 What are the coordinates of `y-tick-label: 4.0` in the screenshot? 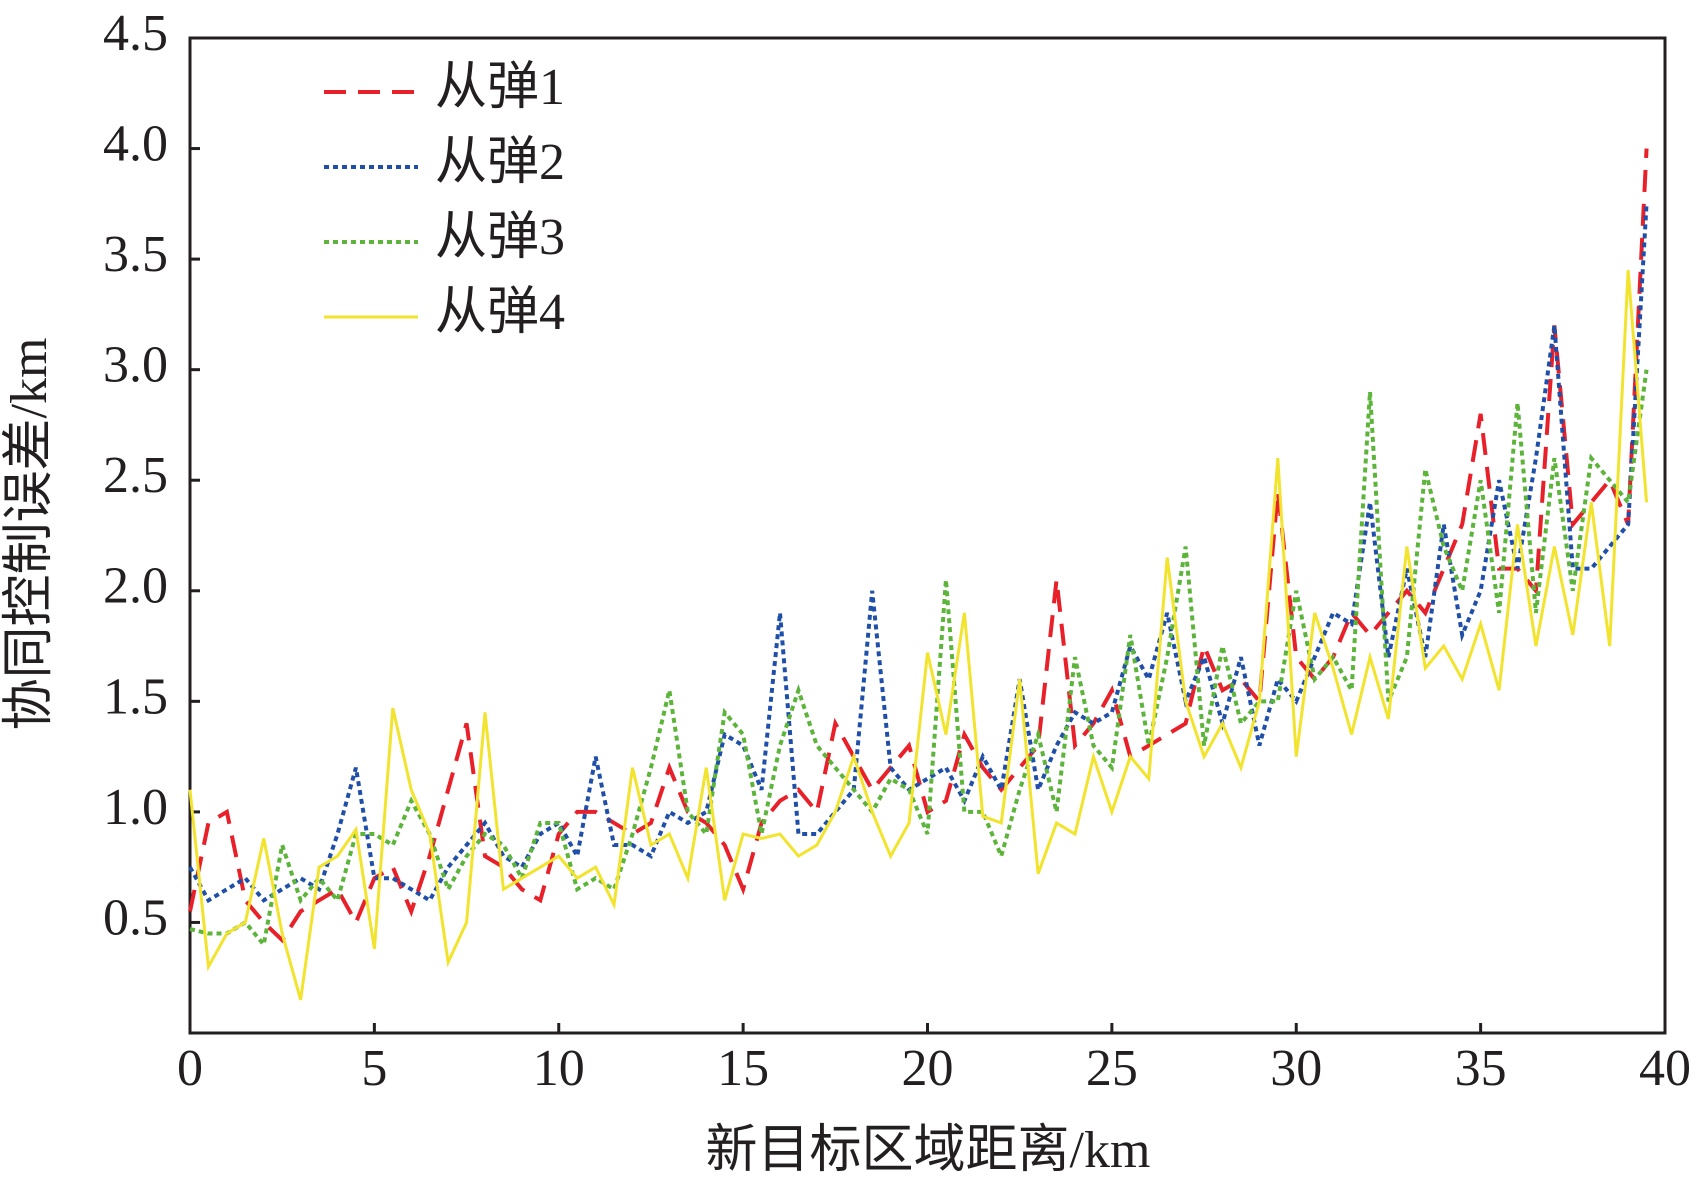 It's located at (135, 143).